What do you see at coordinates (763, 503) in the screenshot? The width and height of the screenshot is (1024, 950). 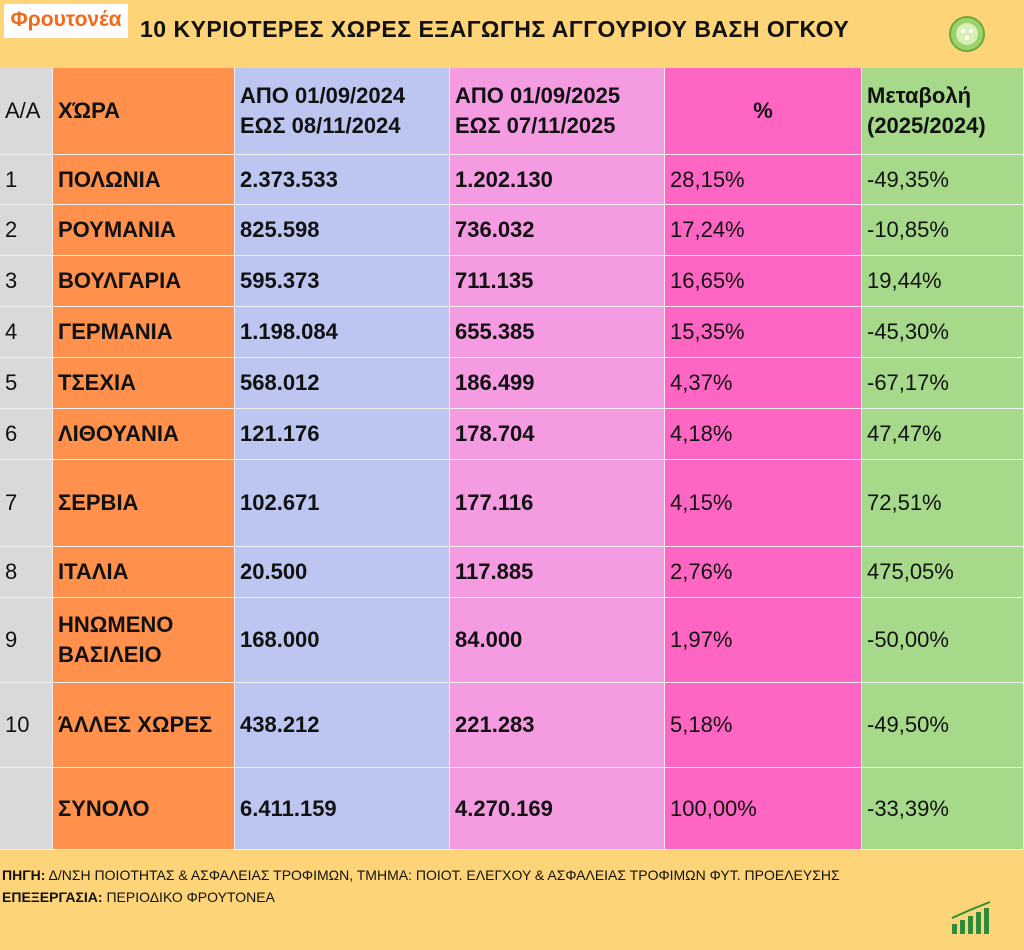 I see `cell: 4,15%` at bounding box center [763, 503].